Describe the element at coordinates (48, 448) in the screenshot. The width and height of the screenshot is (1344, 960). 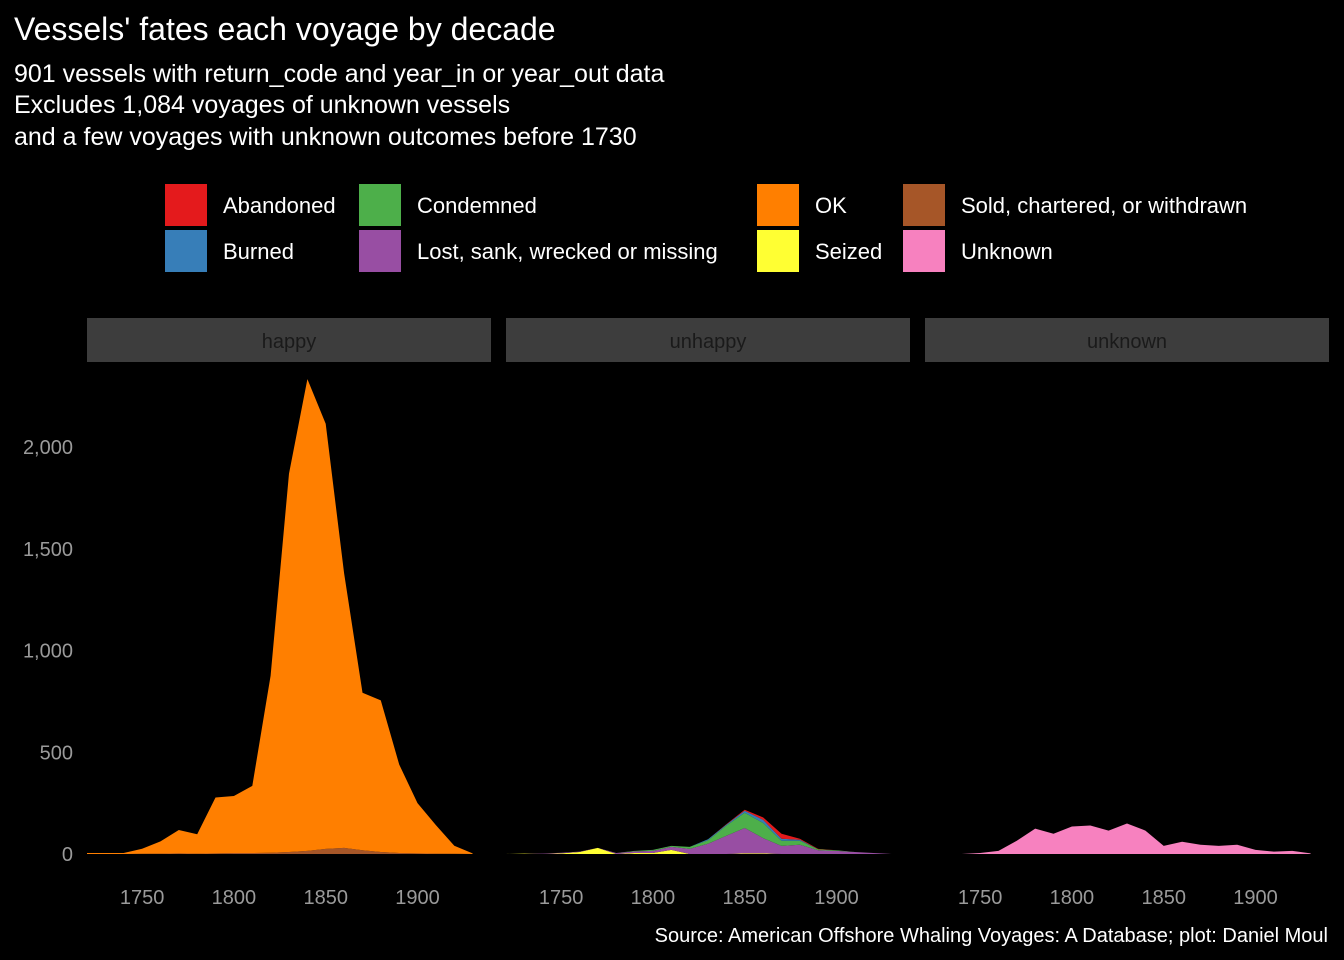
I see `y-tick-label-2,000: 2,000` at that location.